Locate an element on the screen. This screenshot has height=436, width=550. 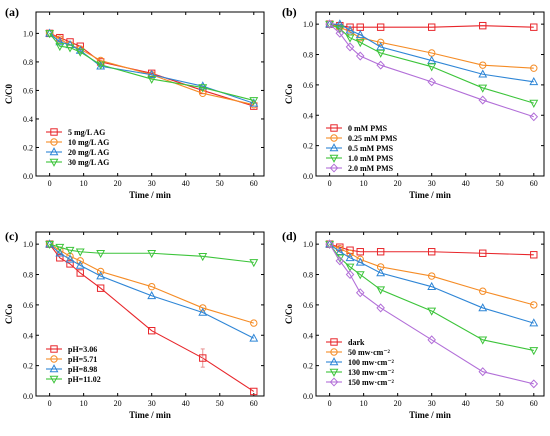
y-tick-label: 0.6 is located at coordinates (28, 305).